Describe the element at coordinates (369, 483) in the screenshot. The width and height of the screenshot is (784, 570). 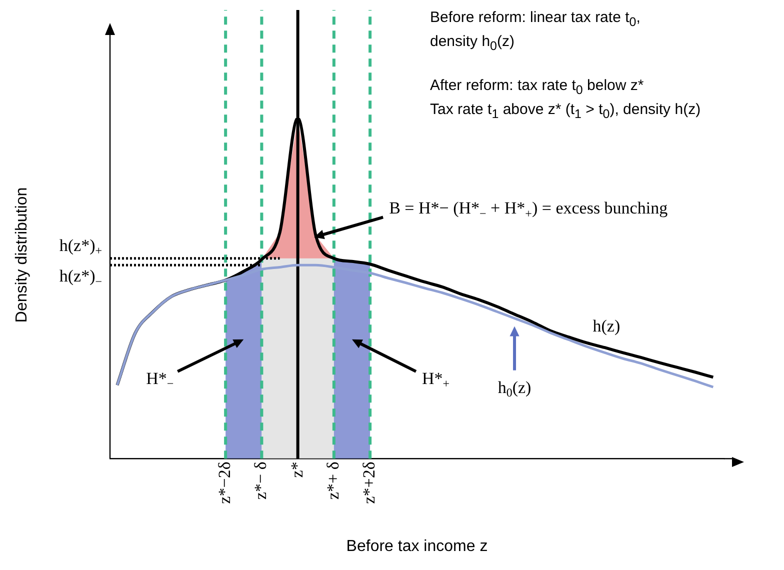
I see `x-tick-label: z*+2δ` at that location.